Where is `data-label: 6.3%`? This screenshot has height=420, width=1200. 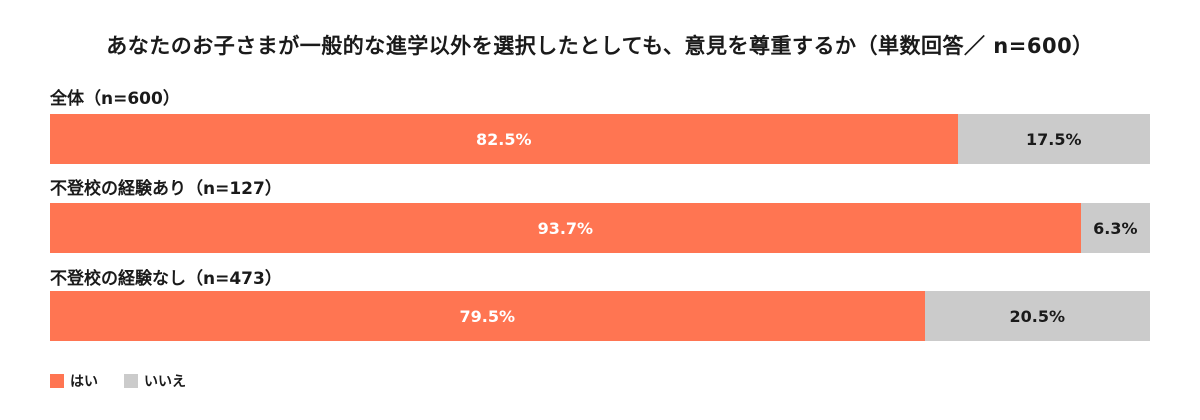
data-label: 6.3% is located at coordinates (1115, 228).